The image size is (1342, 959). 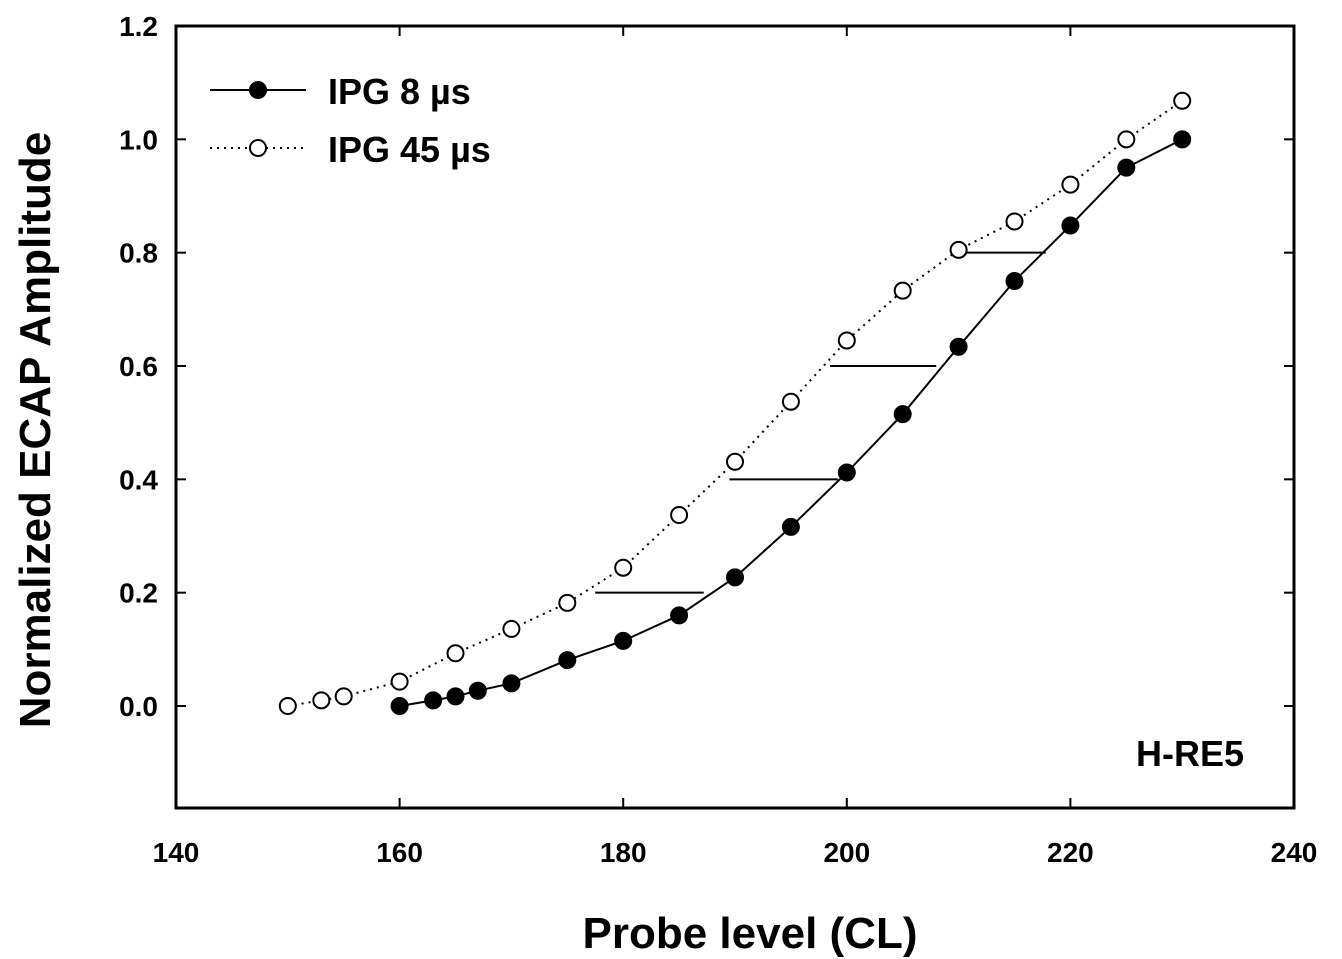 What do you see at coordinates (846, 852) in the screenshot?
I see `x-tick-label: 200` at bounding box center [846, 852].